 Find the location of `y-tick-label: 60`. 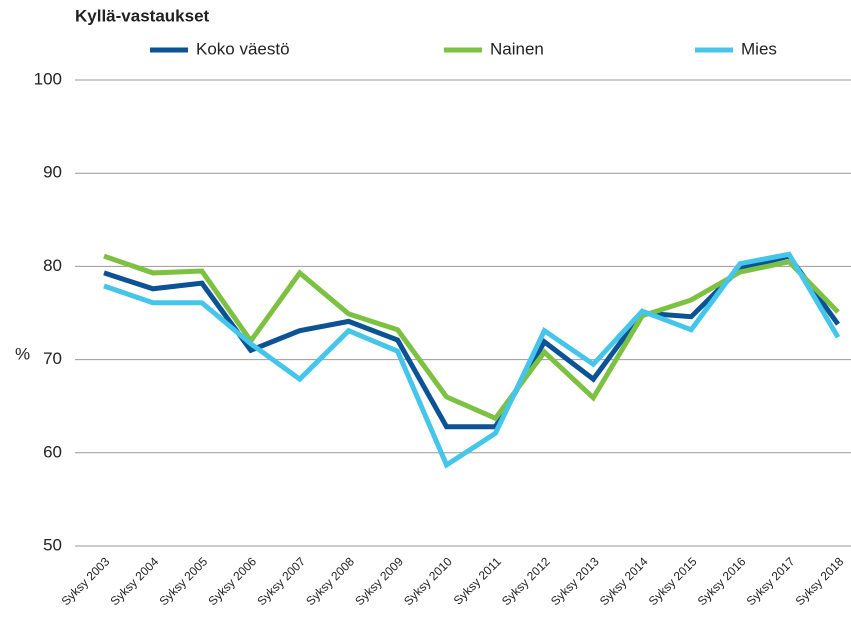

y-tick-label: 60 is located at coordinates (52, 451).